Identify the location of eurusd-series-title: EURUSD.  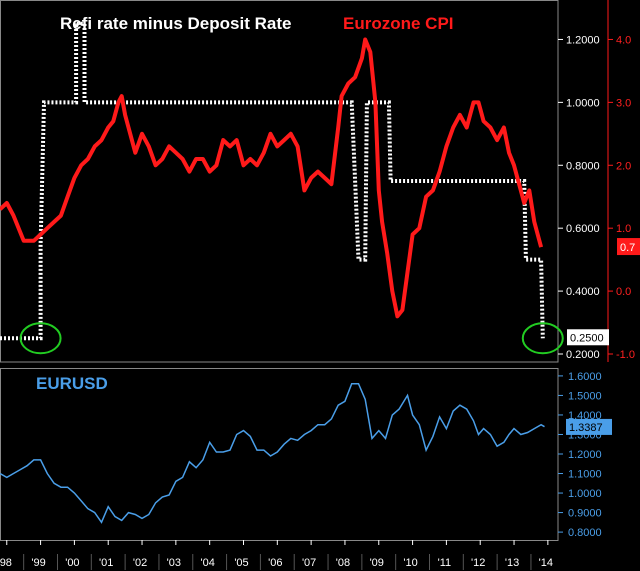
(72, 383).